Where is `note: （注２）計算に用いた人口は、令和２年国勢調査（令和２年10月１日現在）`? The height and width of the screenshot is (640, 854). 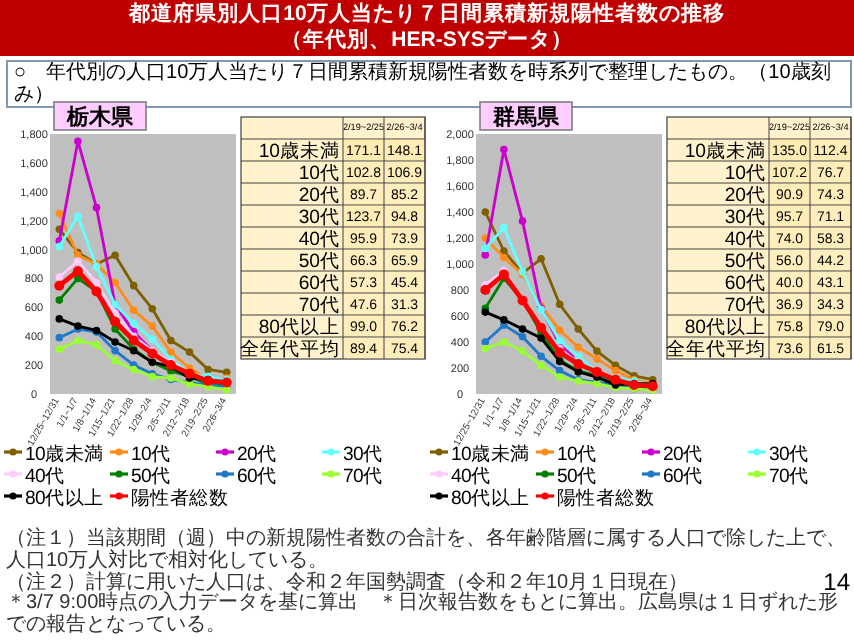
note: （注２）計算に用いた人口は、令和２年国勢調査（令和２年10月１日現在） is located at coordinates (347, 583).